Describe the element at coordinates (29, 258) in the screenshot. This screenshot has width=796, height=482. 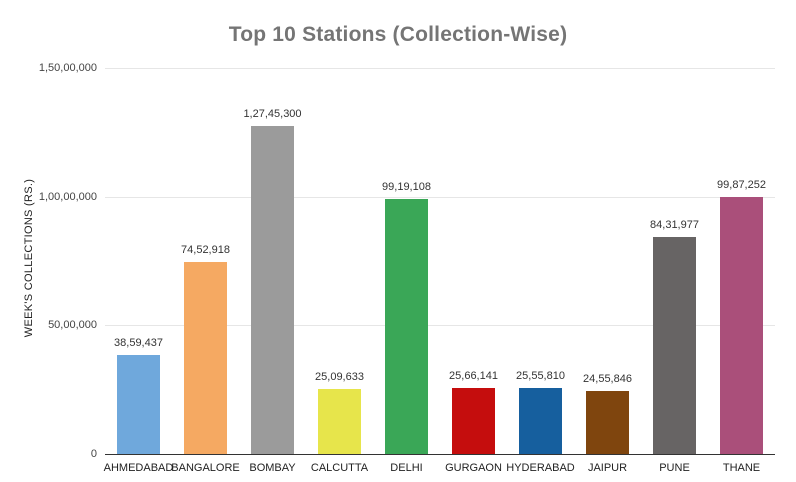
I see `y-axis-title: WEEK'S COLLECTIONS (RS.)` at that location.